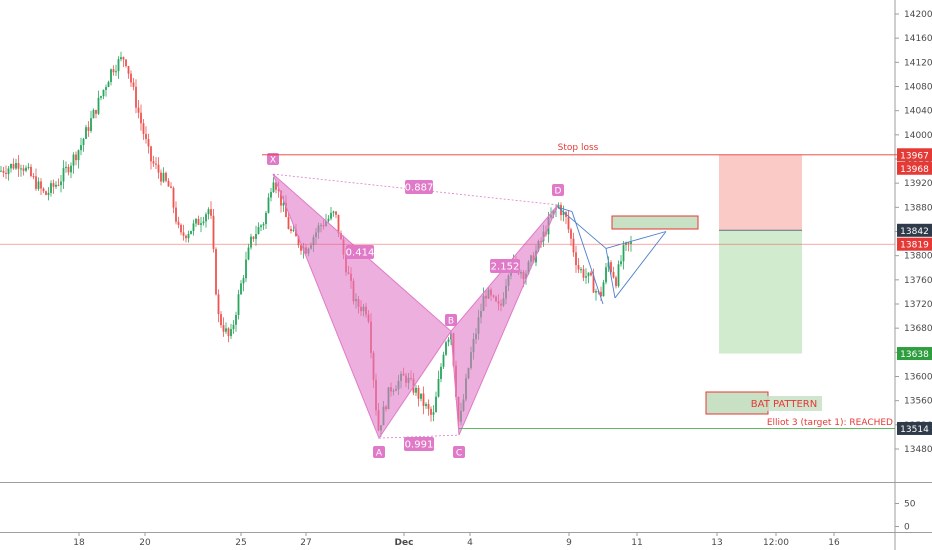  Describe the element at coordinates (918, 329) in the screenshot. I see `price-tick-label: 13680` at that location.